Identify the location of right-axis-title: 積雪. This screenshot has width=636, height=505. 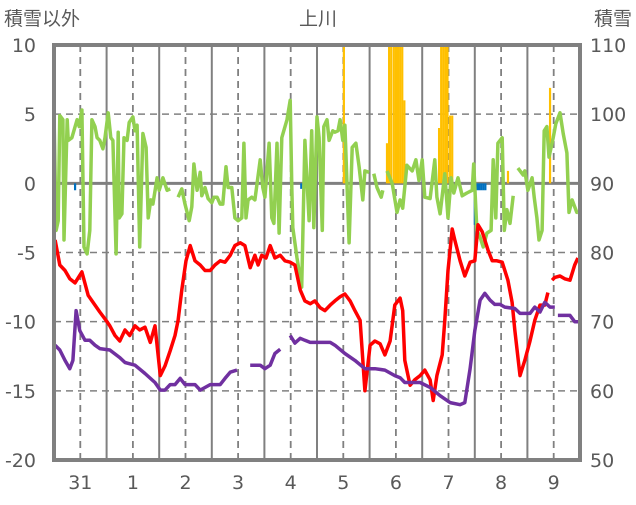
(613, 19).